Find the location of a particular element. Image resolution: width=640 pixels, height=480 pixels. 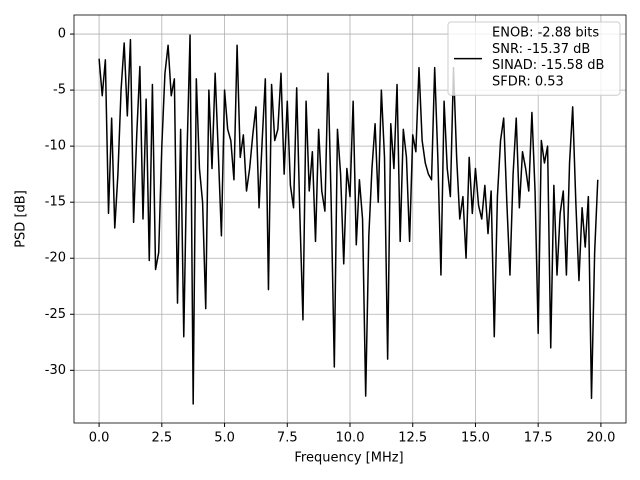

y-tick-label: -15 is located at coordinates (55, 202).